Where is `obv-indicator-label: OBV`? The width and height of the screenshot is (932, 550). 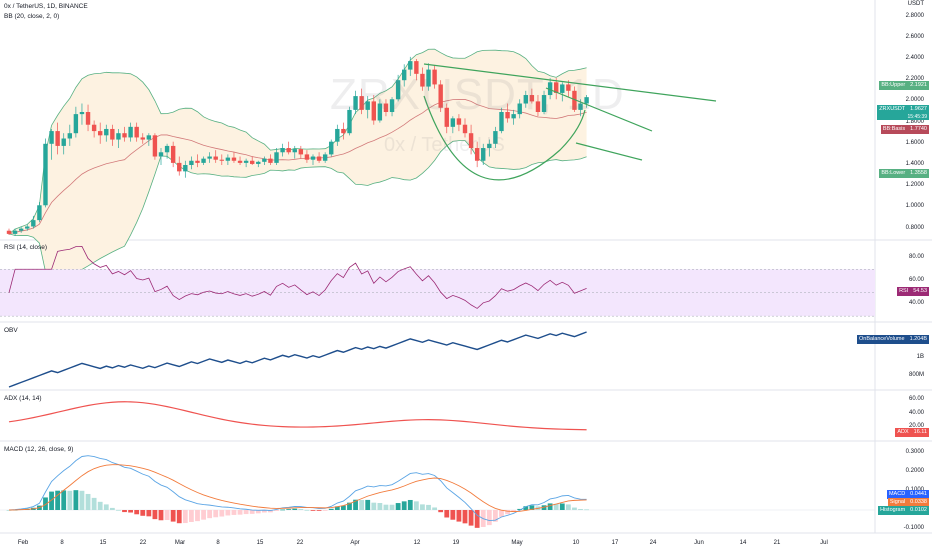
obv-indicator-label: OBV is located at coordinates (11, 330).